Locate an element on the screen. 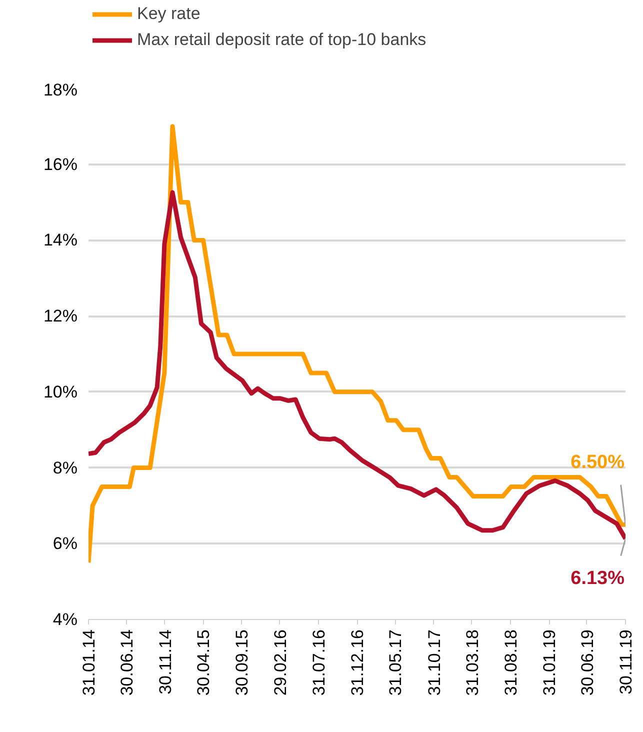 This screenshot has width=643, height=732. annotation: 6.13% is located at coordinates (597, 579).